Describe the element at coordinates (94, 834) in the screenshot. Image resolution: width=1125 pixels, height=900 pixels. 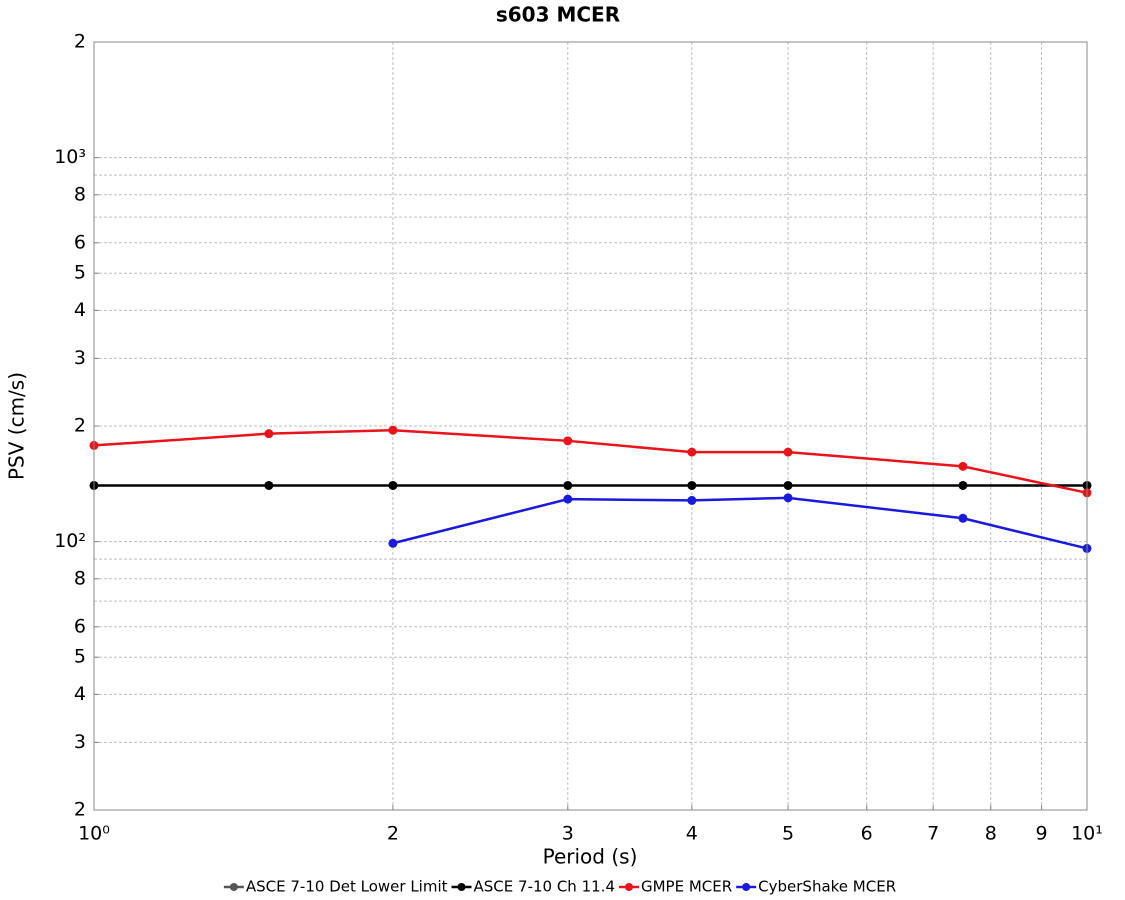
I see `x-tick-label: 10⁰` at that location.